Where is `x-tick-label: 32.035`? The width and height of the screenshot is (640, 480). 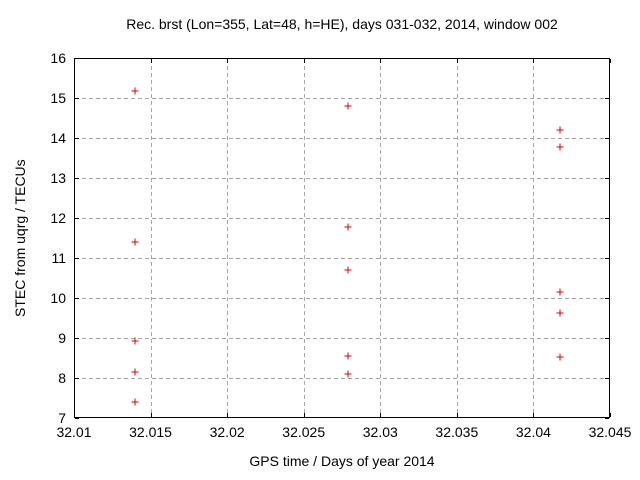
x-tick-label: 32.035 is located at coordinates (457, 432).